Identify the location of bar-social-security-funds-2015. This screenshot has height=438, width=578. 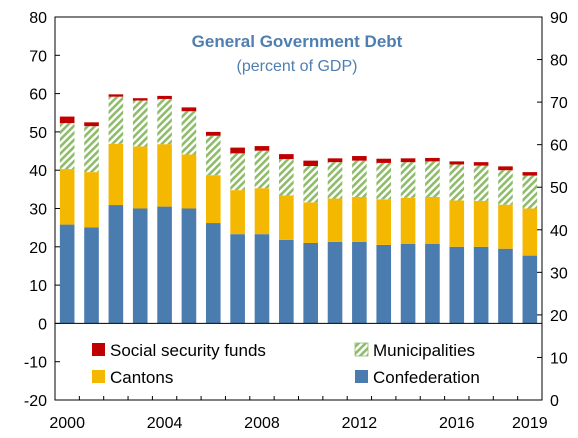
(432, 159).